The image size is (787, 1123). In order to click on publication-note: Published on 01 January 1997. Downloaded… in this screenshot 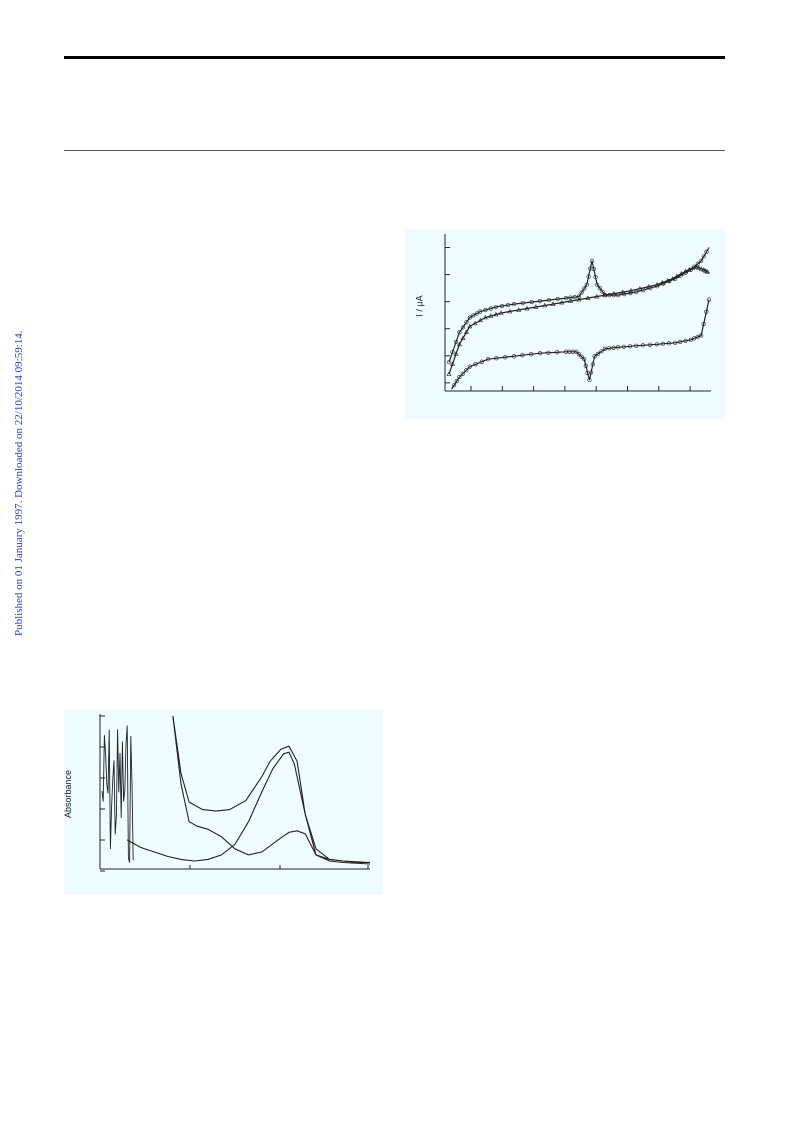, I will do `click(19, 483)`.